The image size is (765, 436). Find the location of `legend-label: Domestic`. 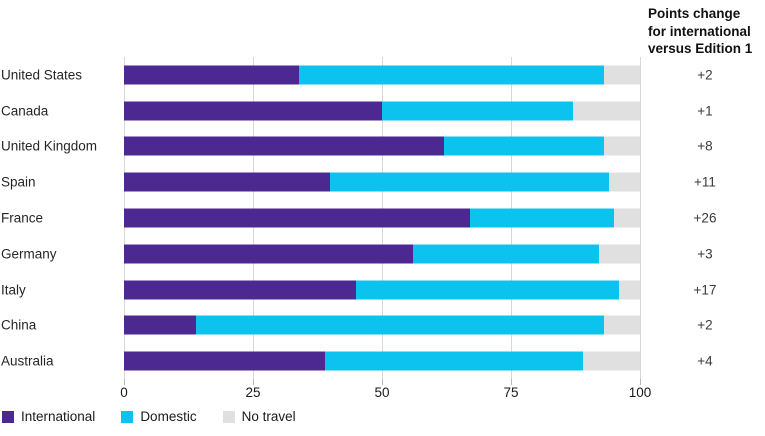

legend-label: Domestic is located at coordinates (168, 416).